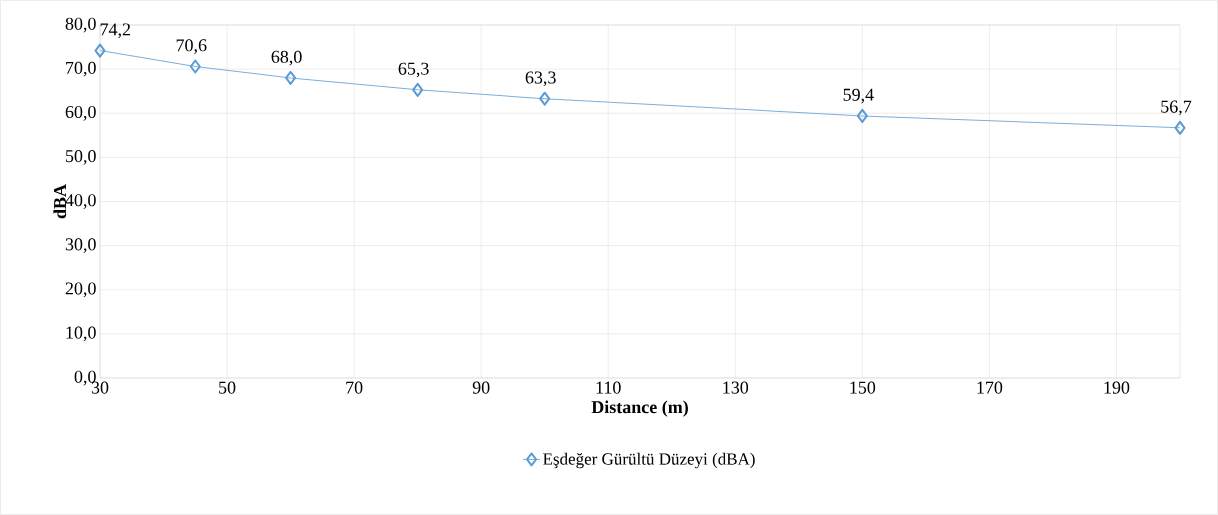 This screenshot has width=1218, height=515. What do you see at coordinates (286, 58) in the screenshot?
I see `data-label: 68,0` at bounding box center [286, 58].